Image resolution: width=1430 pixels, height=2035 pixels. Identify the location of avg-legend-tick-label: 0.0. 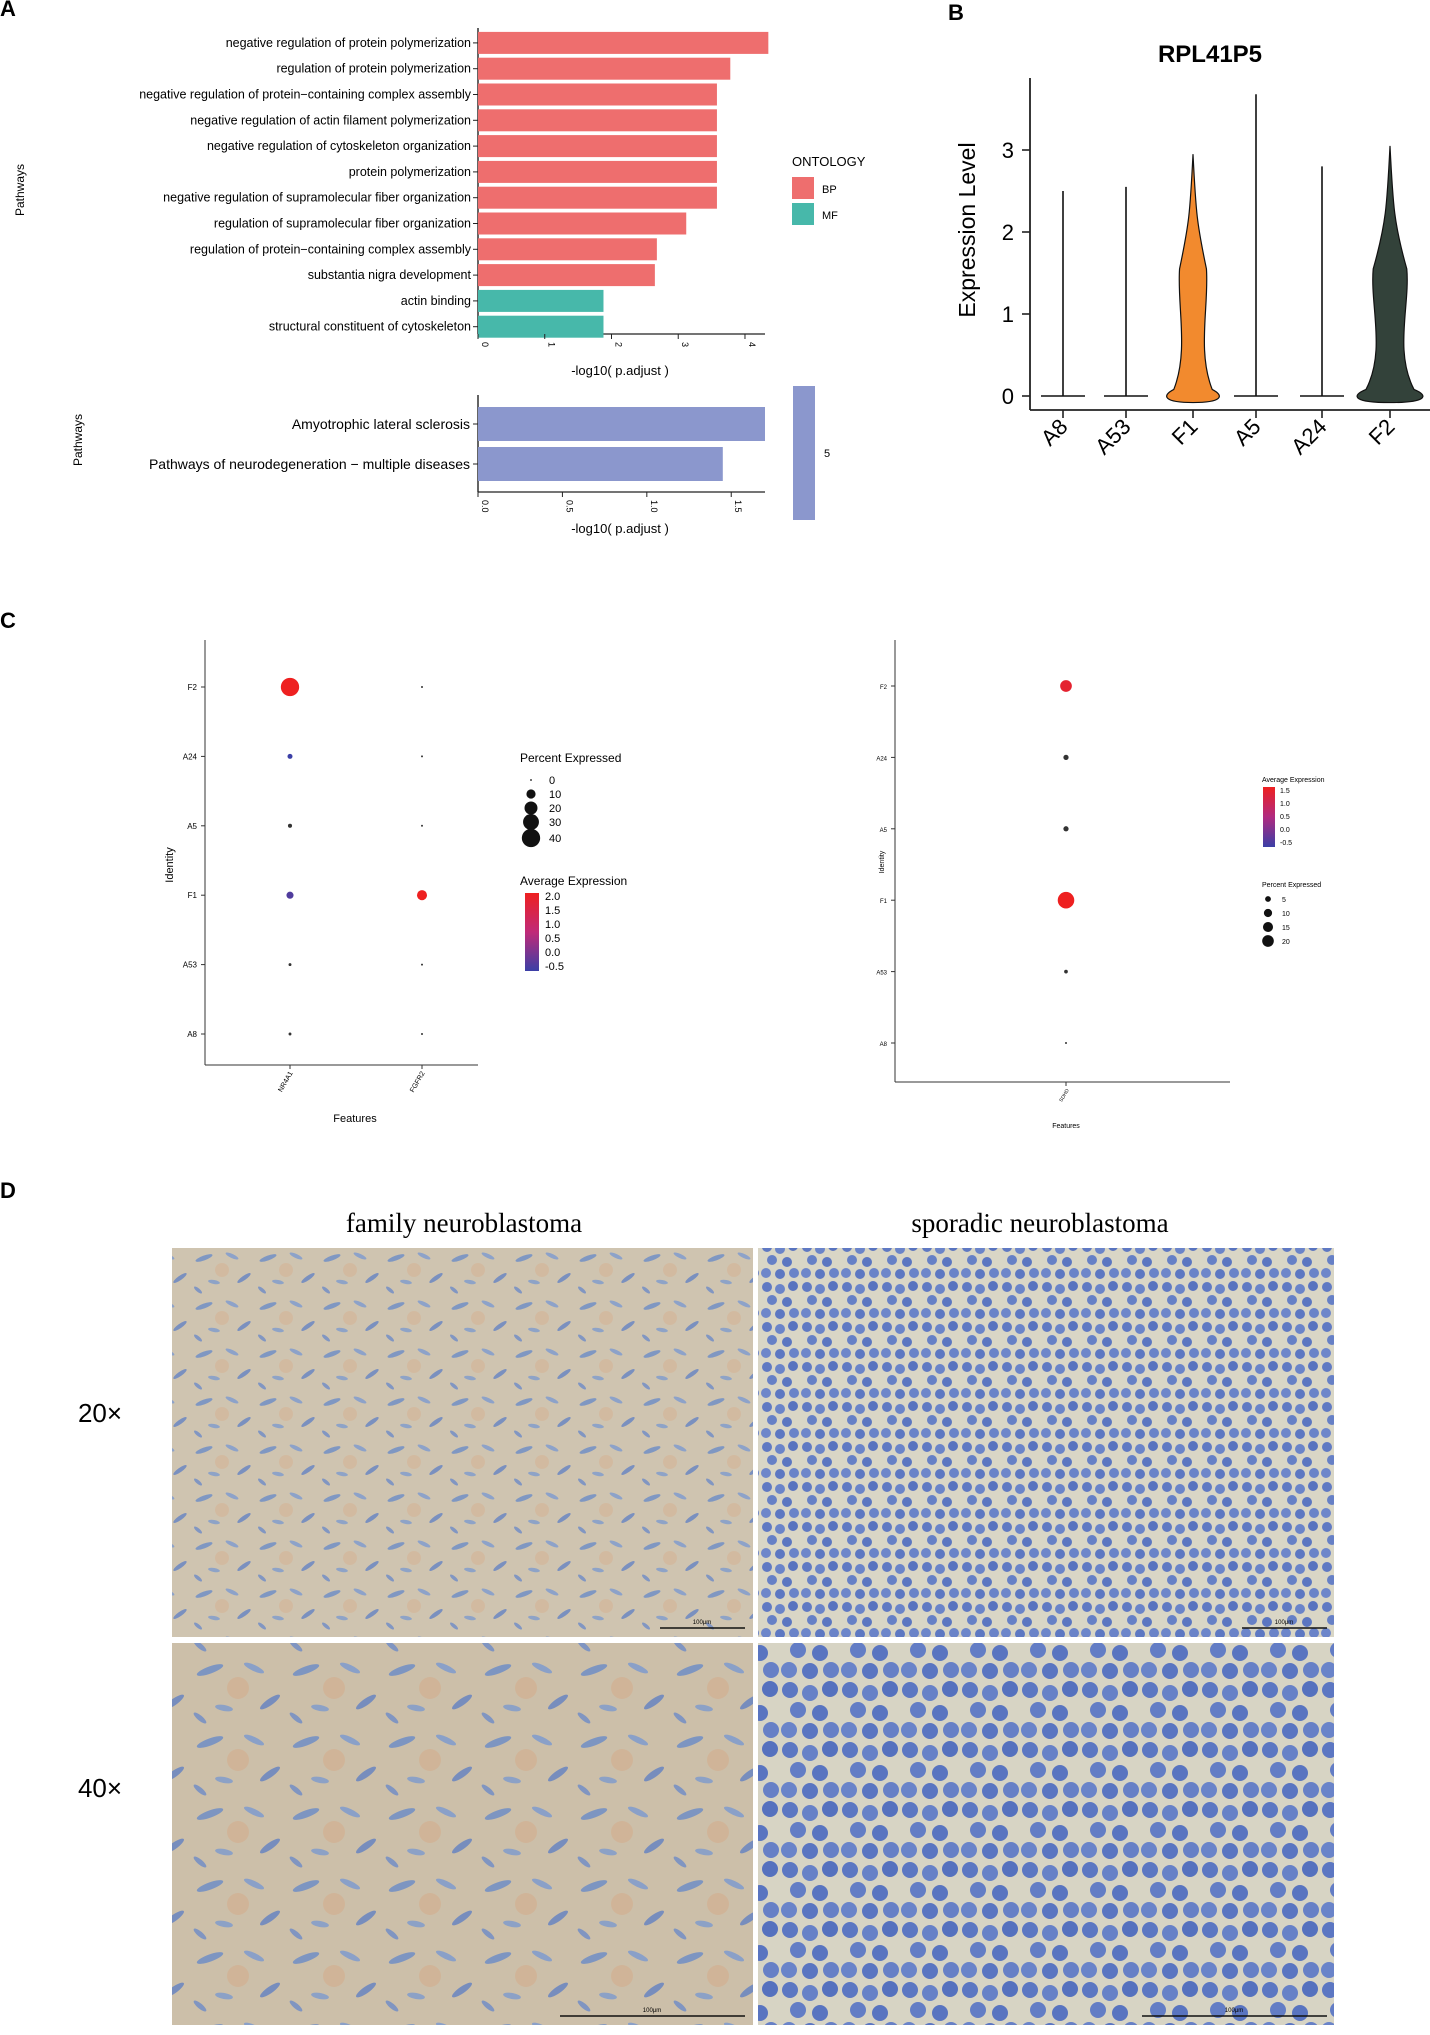
(552, 953).